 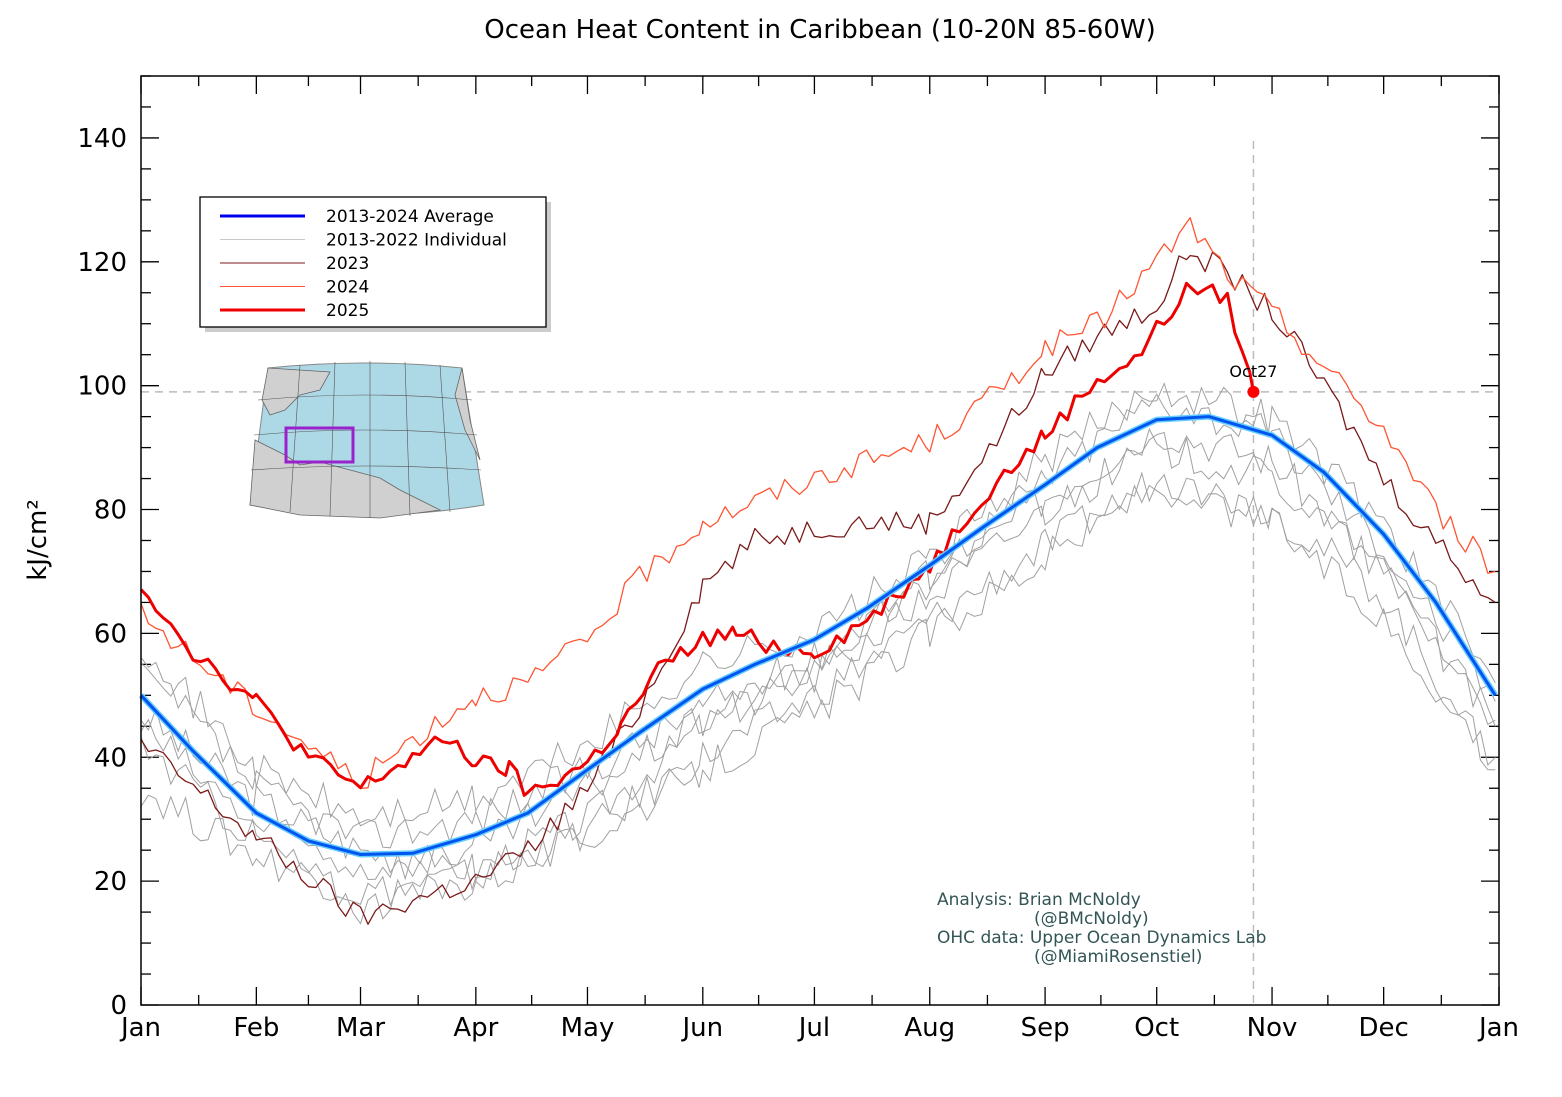 I want to click on x-tick-label: Dec, so click(x=1384, y=1028).